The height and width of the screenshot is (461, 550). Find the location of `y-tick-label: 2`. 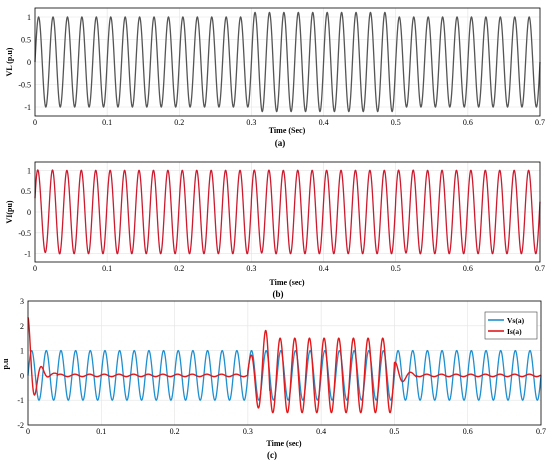

y-tick-label: 2 is located at coordinates (22, 326).